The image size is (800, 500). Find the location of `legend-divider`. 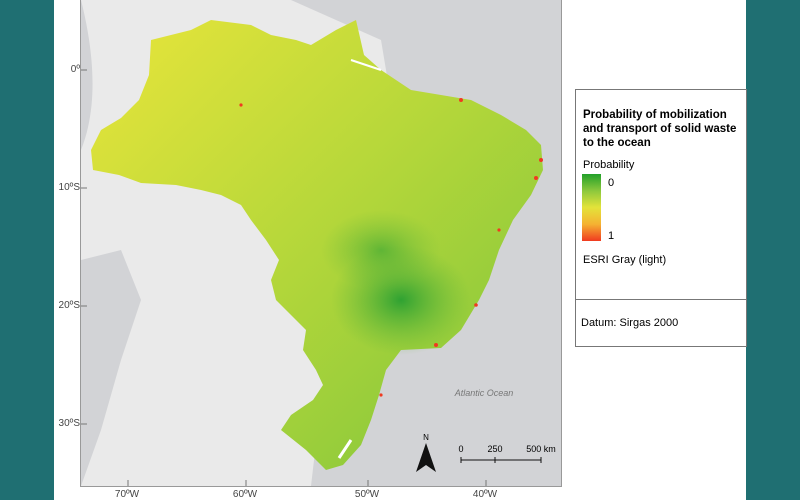

legend-divider is located at coordinates (661, 299).